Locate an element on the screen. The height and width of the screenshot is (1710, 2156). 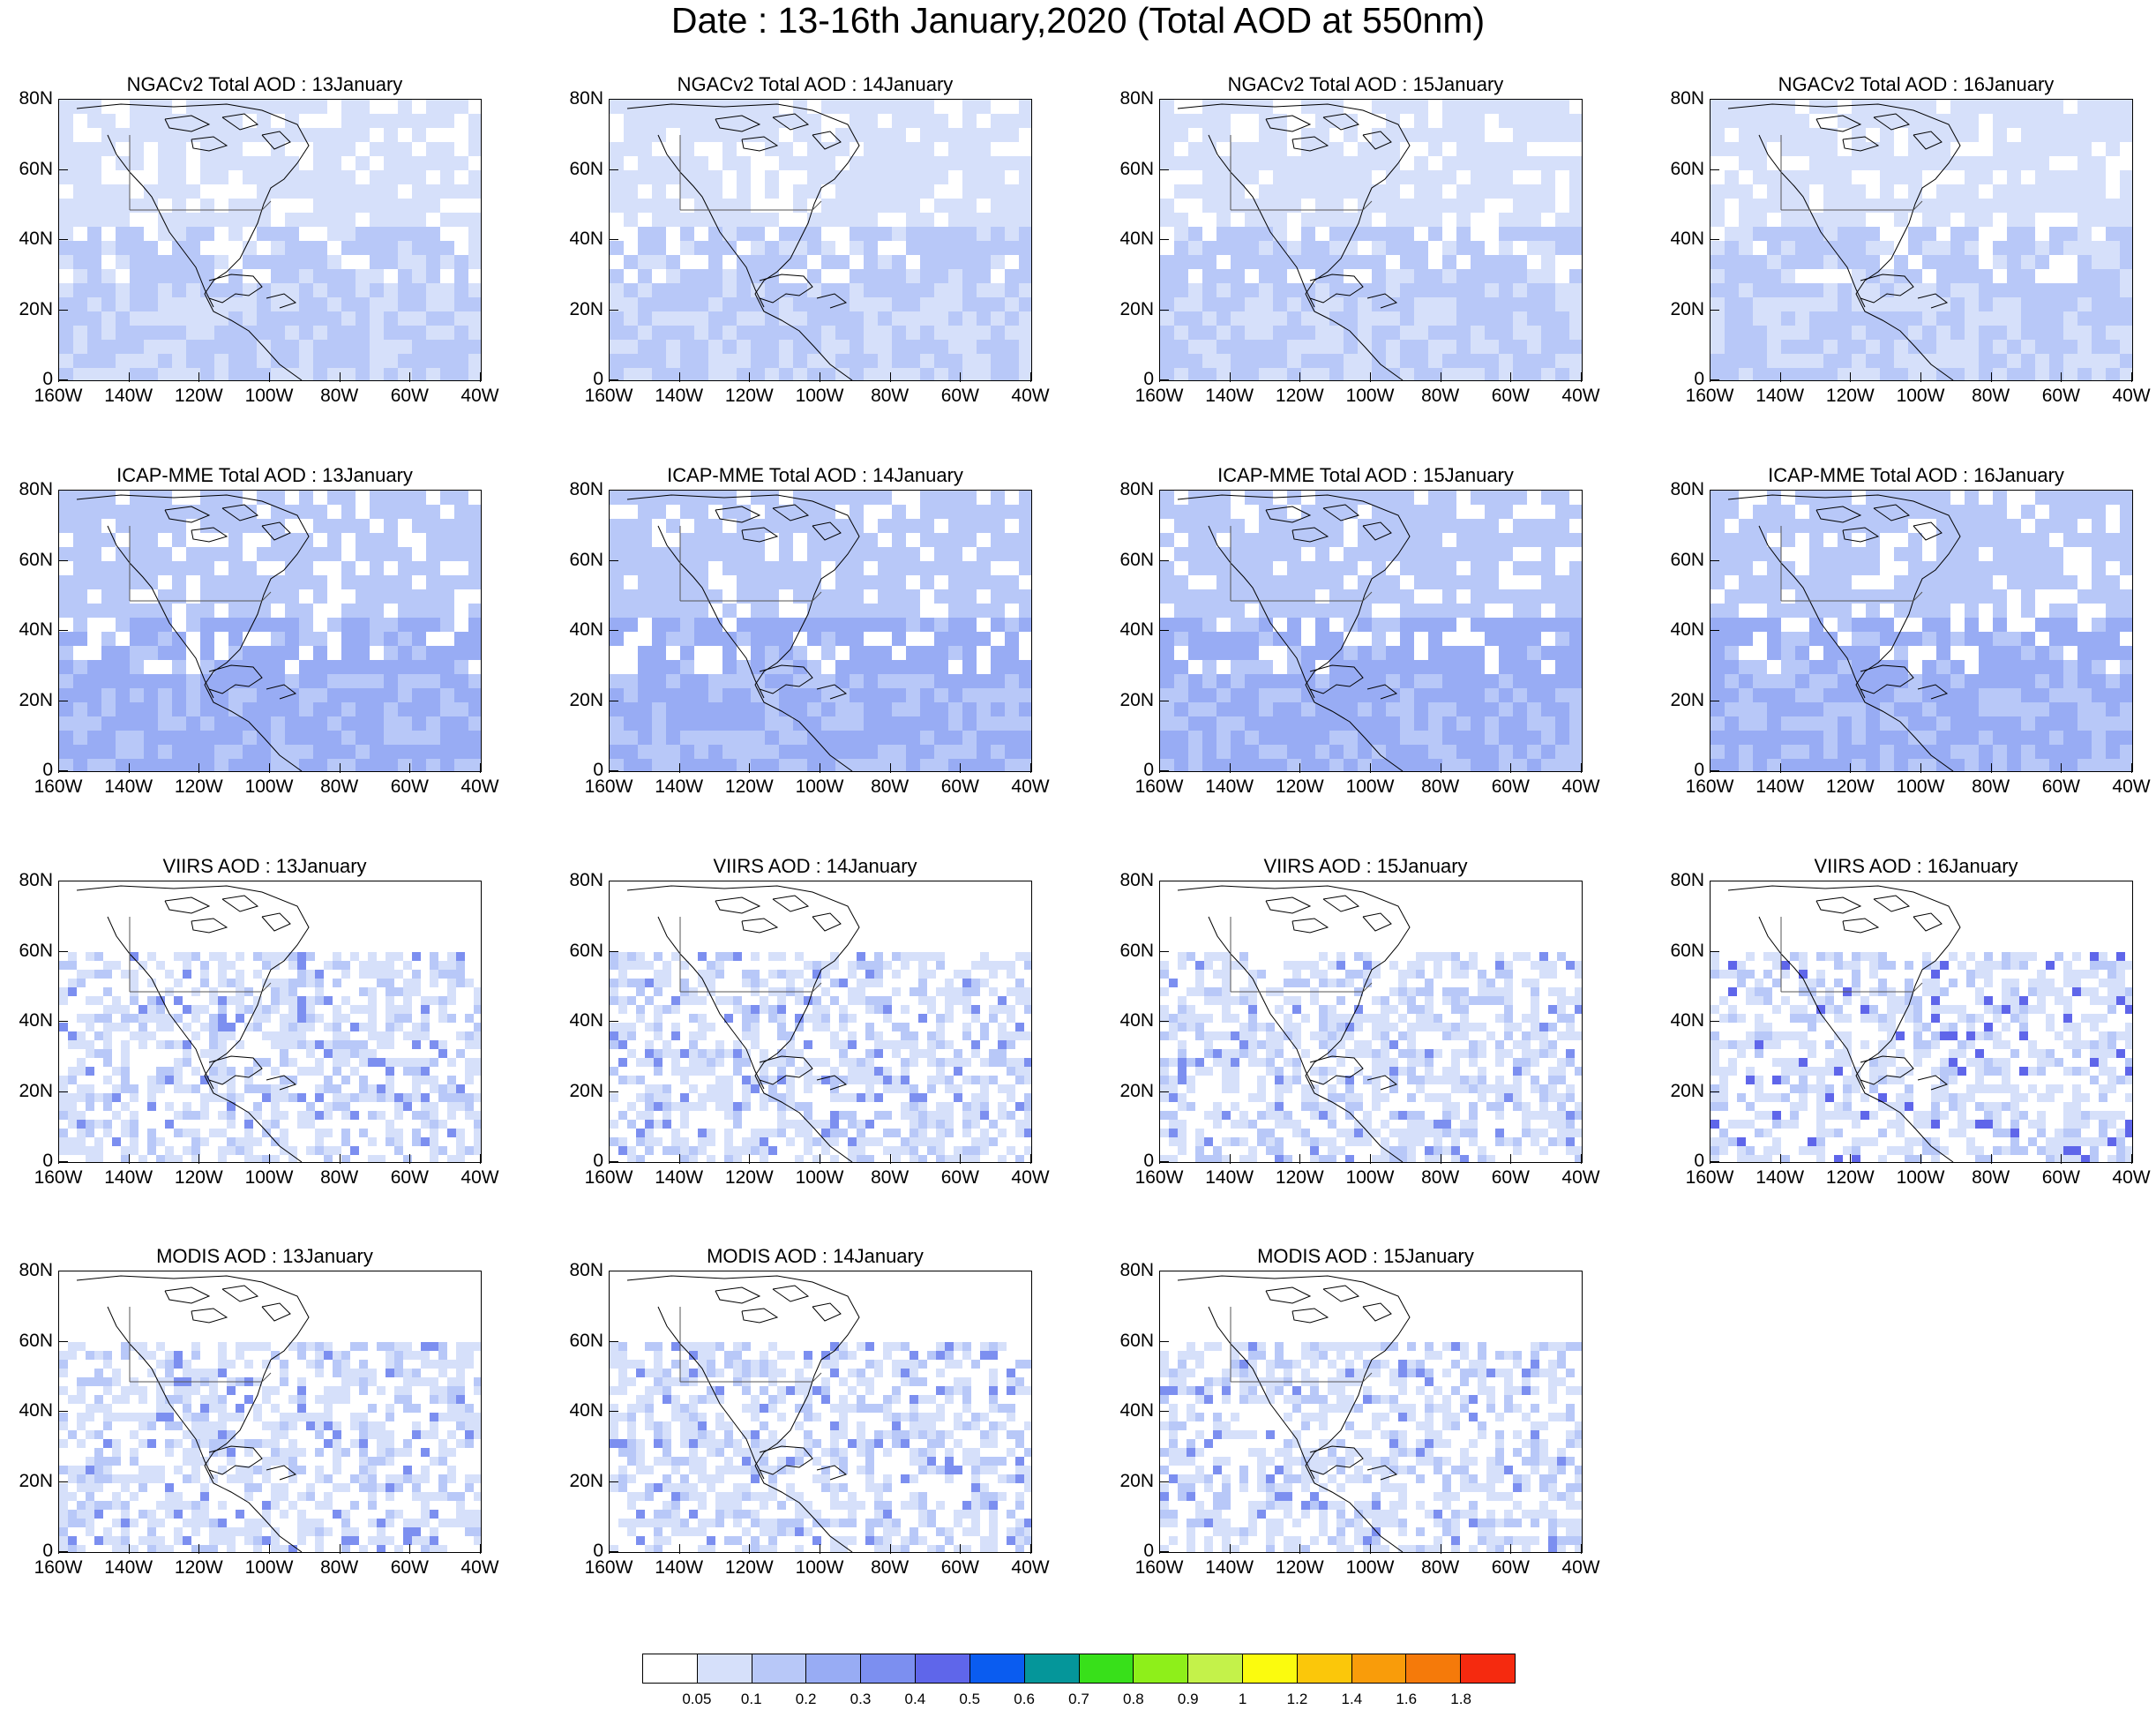
panel-title: MODIS AOD : 14January is located at coordinates (815, 1256).